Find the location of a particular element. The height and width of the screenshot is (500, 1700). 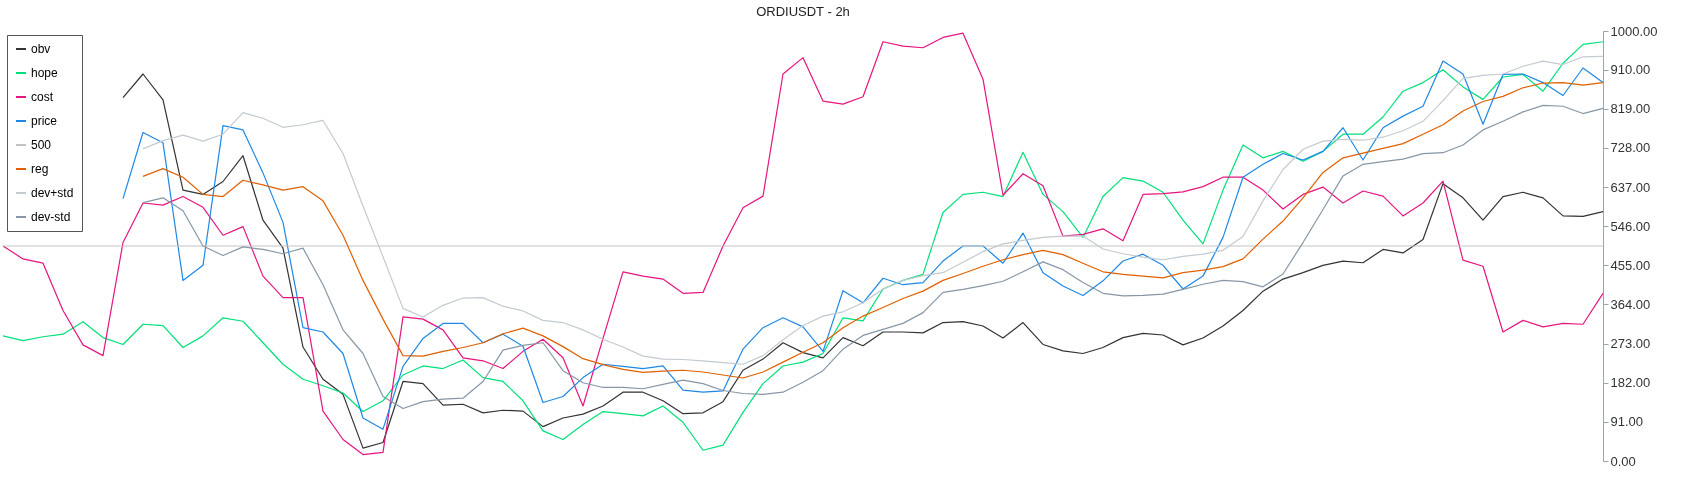

y-tick-label: 364.00 is located at coordinates (1630, 304).